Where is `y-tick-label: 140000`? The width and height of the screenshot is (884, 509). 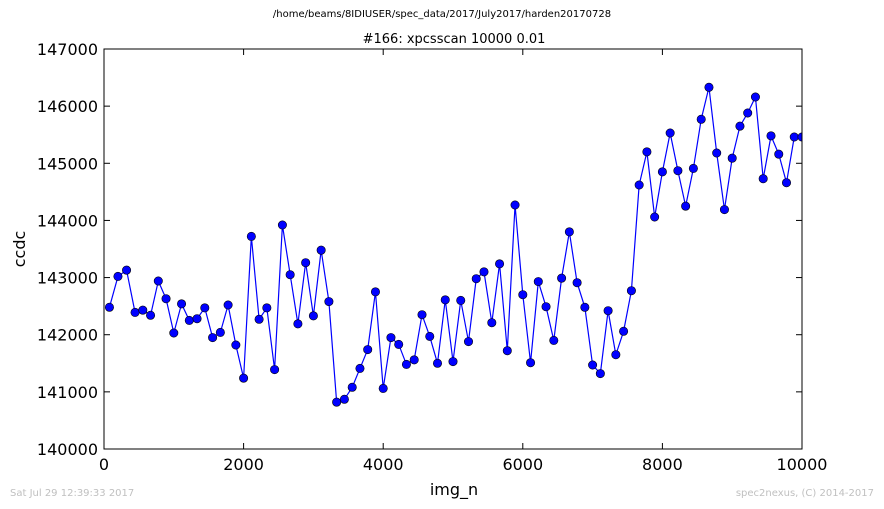
y-tick-label: 140000 is located at coordinates (67, 449).